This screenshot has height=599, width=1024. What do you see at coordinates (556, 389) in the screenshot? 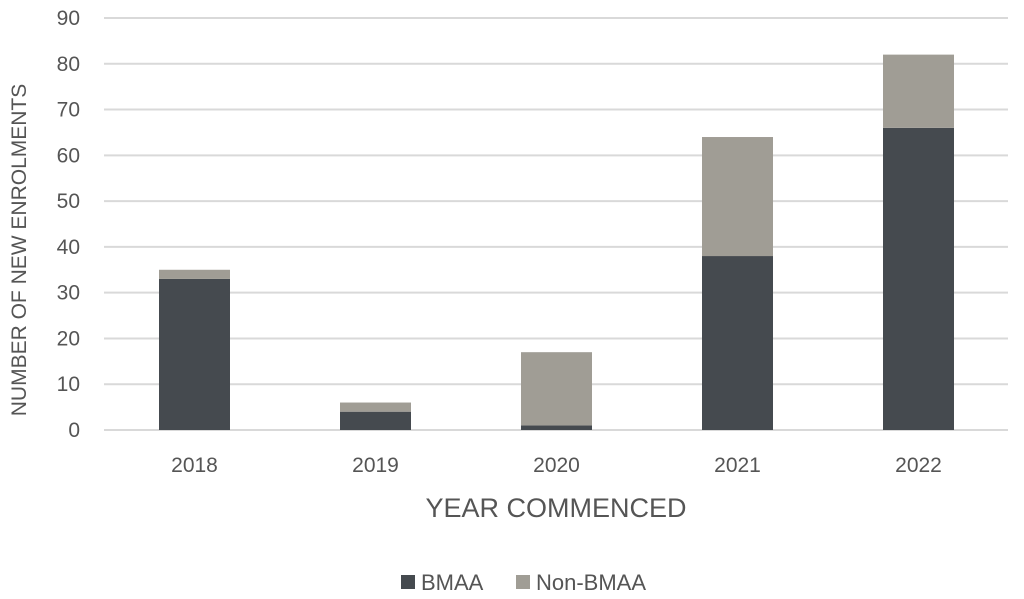
I see `bar-non-bmaa-2020` at bounding box center [556, 389].